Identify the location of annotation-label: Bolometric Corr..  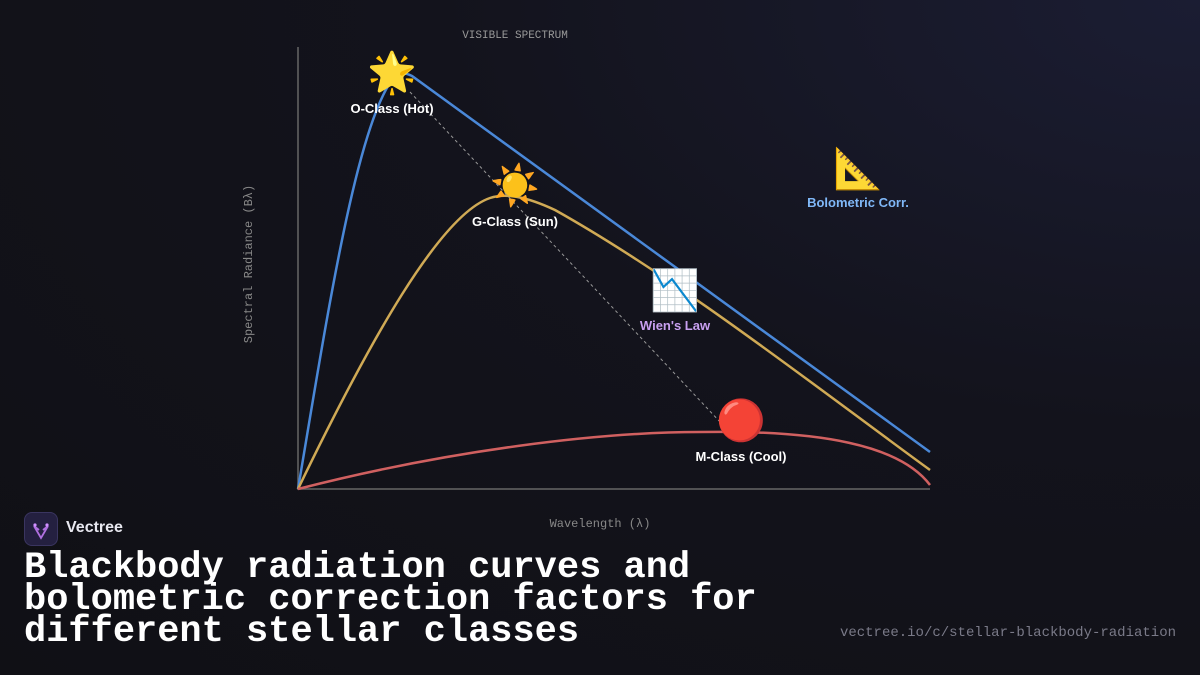
(858, 202).